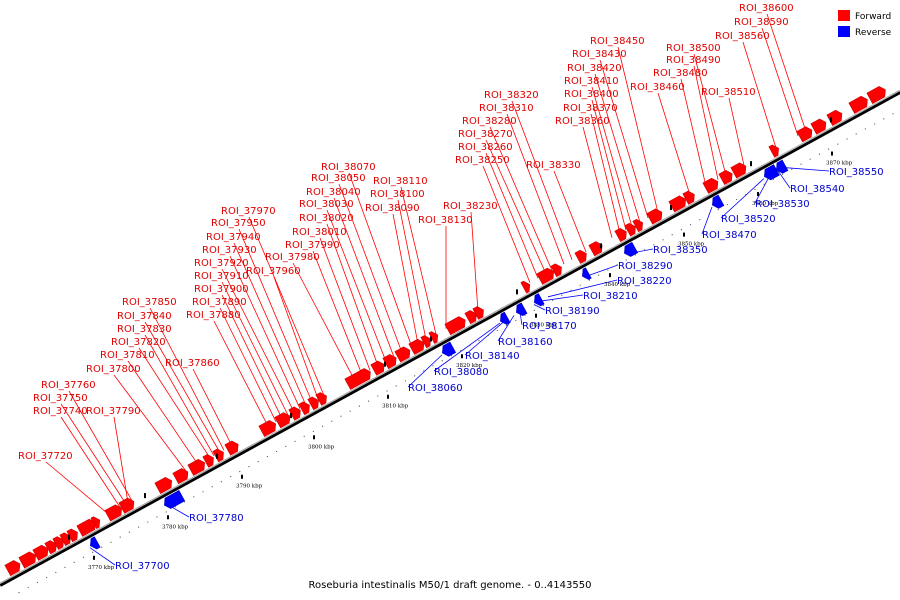 The height and width of the screenshot is (600, 900). Describe the element at coordinates (680, 250) in the screenshot. I see `reverse-gene-label: ROI_38350` at that location.